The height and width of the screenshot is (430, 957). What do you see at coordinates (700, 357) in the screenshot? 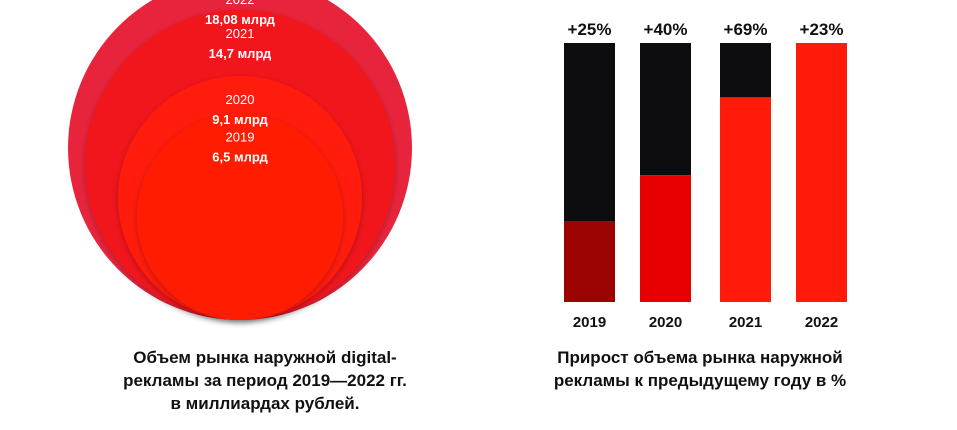
I see `bar-title-line: Прирост объема рынка наружной` at bounding box center [700, 357].